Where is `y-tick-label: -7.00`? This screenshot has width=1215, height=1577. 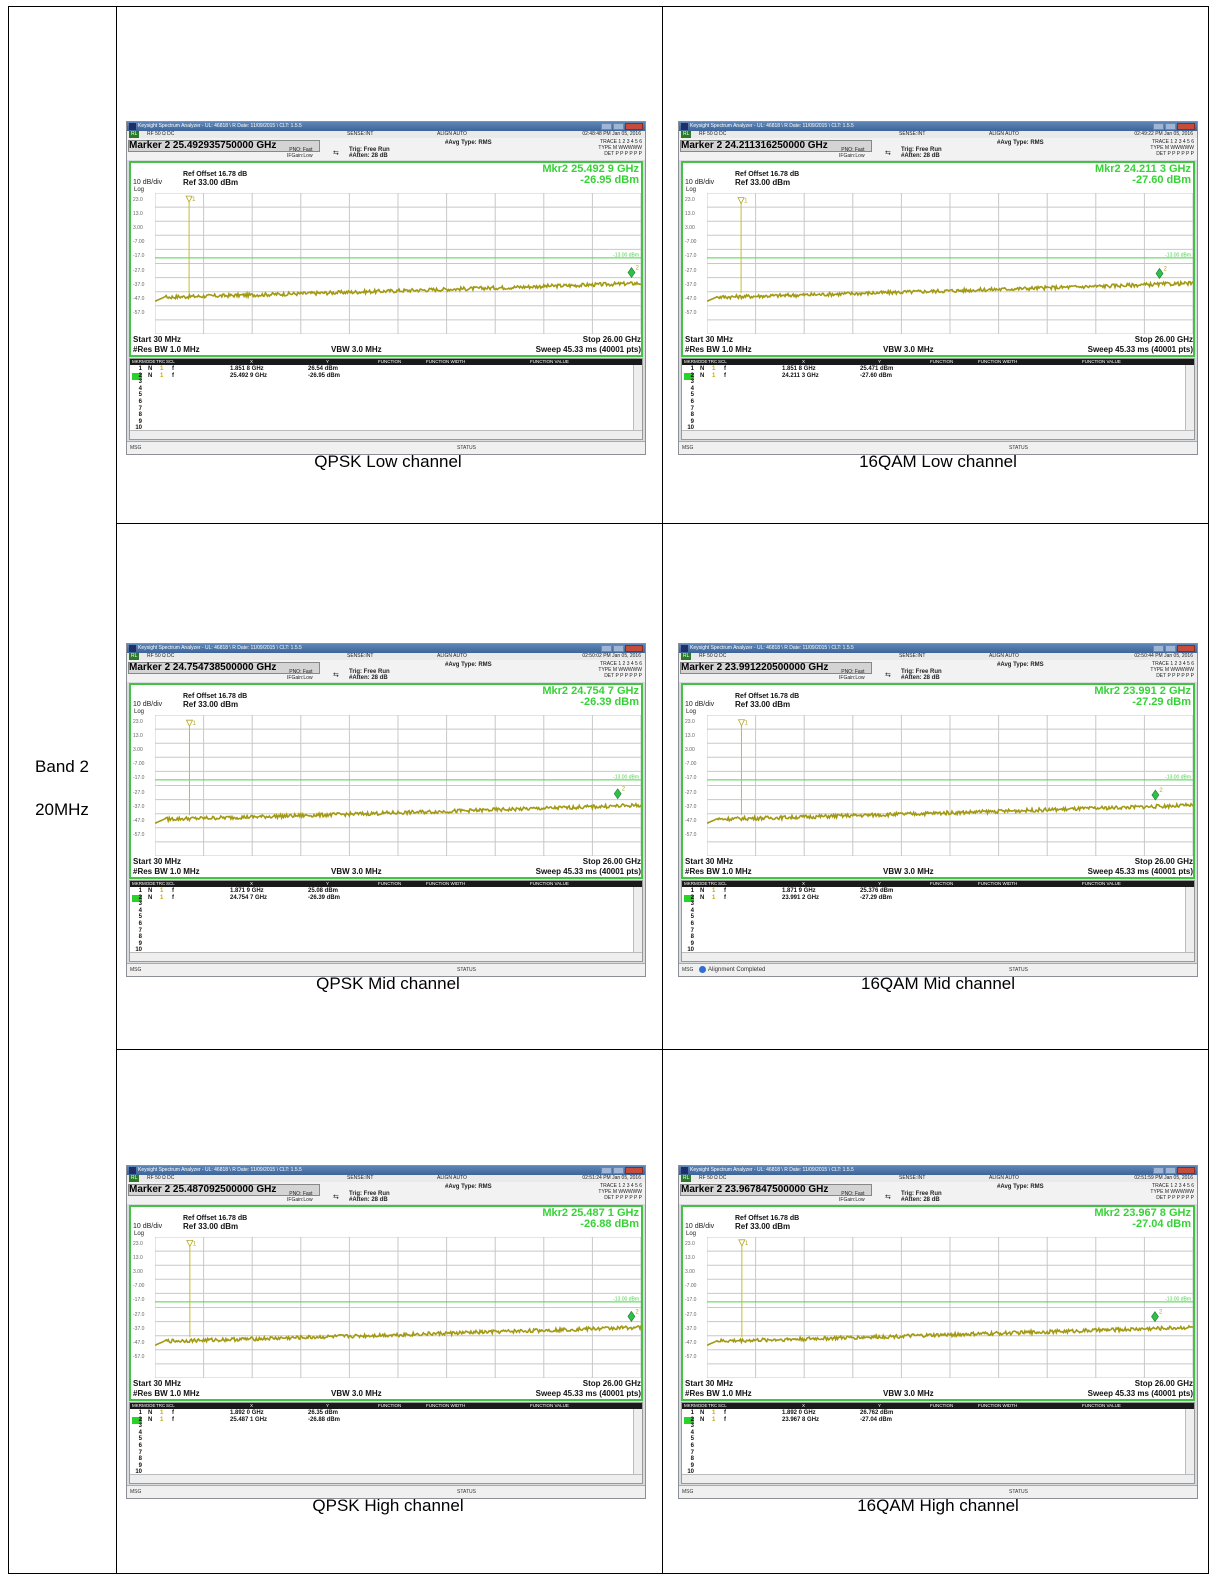
y-tick-label: -7.00 is located at coordinates (691, 242).